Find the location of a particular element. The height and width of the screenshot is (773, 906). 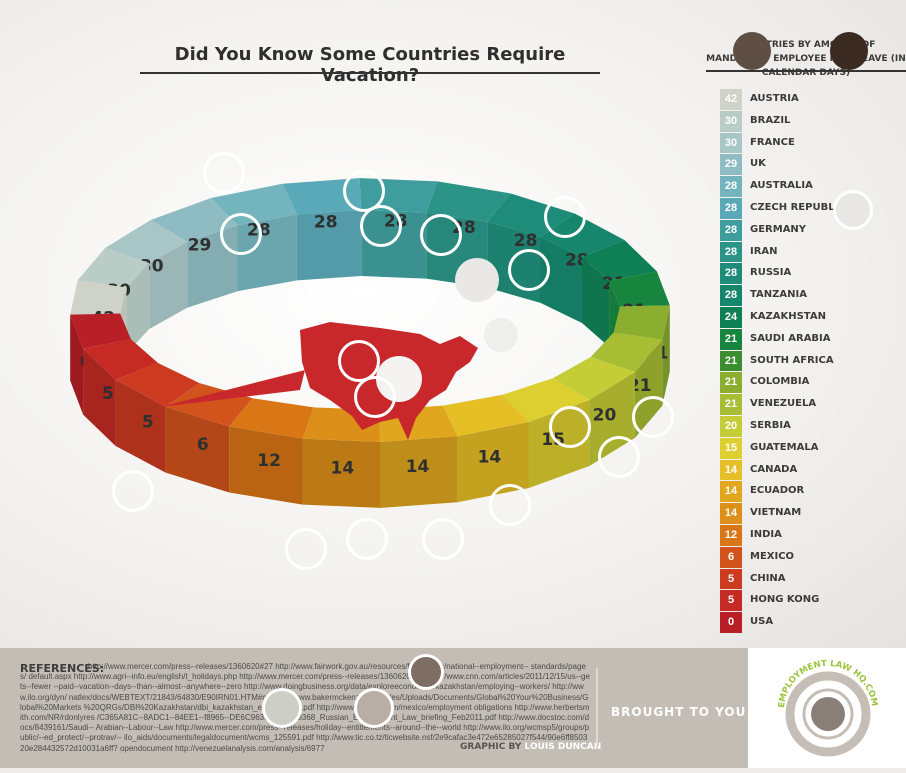

legend-swatch: 30 is located at coordinates (731, 121).